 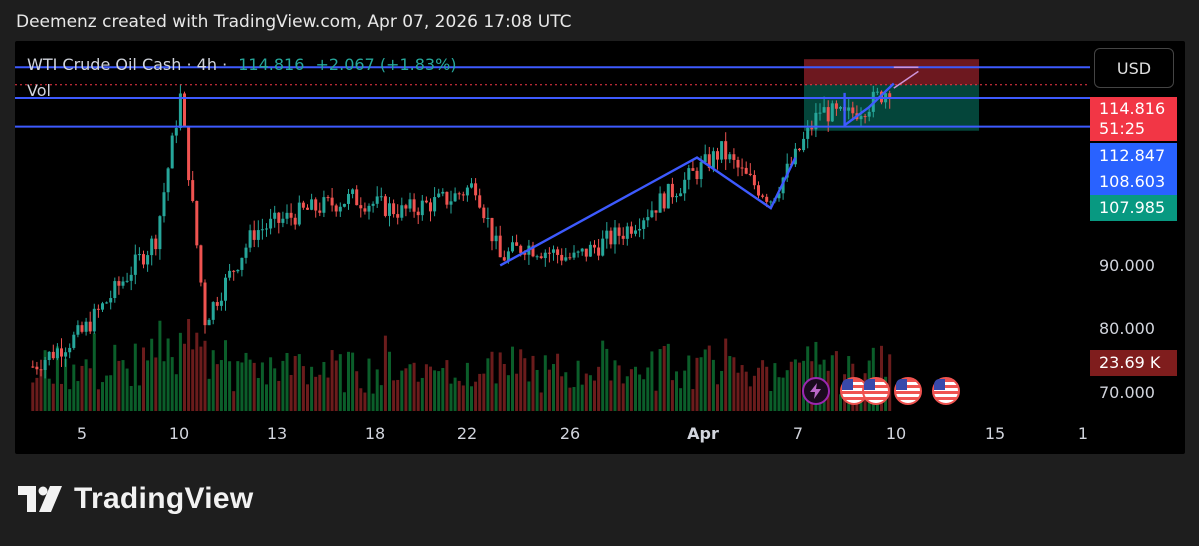 I want to click on stop-loss-zone, so click(x=891, y=72).